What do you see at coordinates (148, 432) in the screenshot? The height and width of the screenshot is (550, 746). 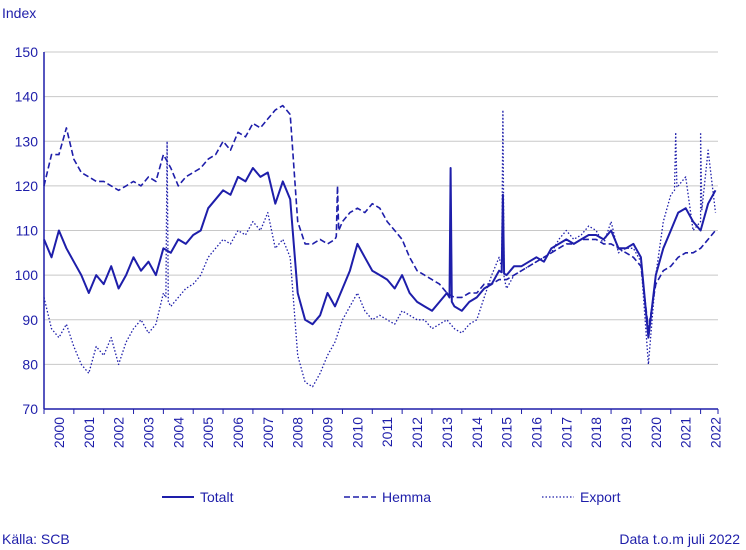 I see `x-tick-label: 2003` at bounding box center [148, 432].